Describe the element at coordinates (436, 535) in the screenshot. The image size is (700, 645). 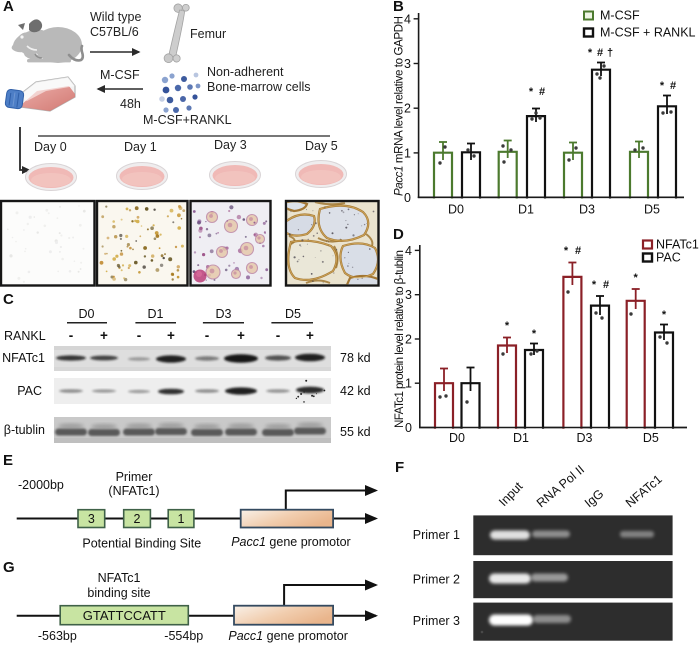
I see `svg-text: Primer 1` at that location.